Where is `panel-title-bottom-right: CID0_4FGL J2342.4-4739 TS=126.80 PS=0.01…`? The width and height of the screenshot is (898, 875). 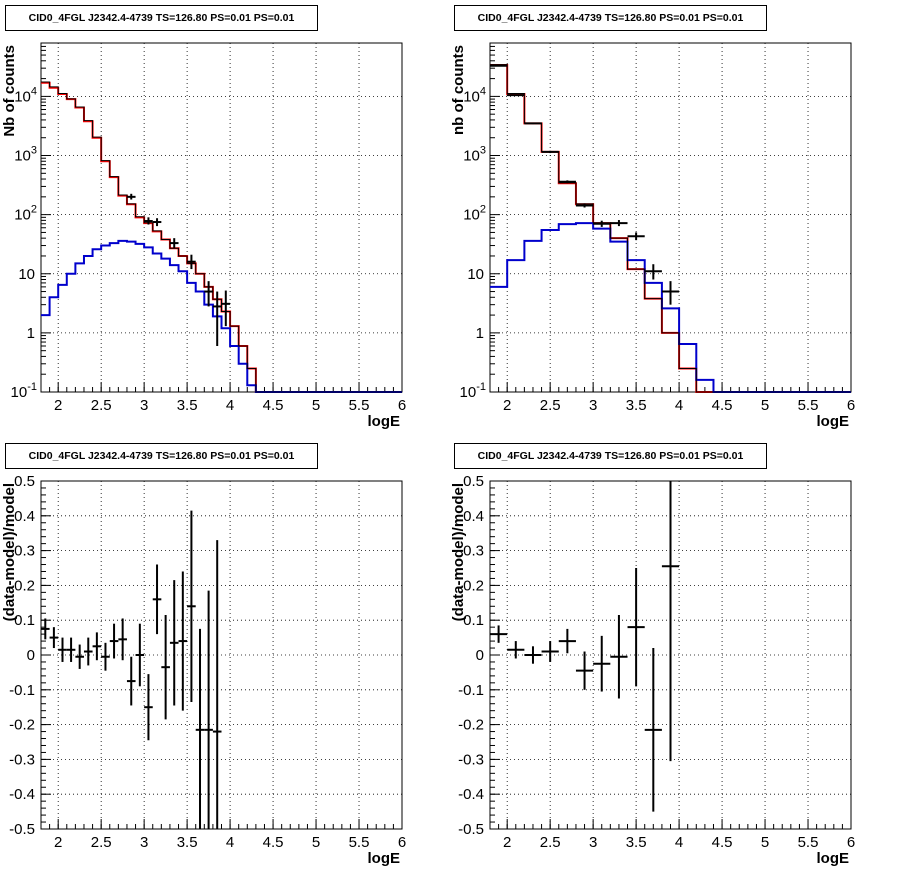 panel-title-bottom-right: CID0_4FGL J2342.4-4739 TS=126.80 PS=0.01… is located at coordinates (610, 456).